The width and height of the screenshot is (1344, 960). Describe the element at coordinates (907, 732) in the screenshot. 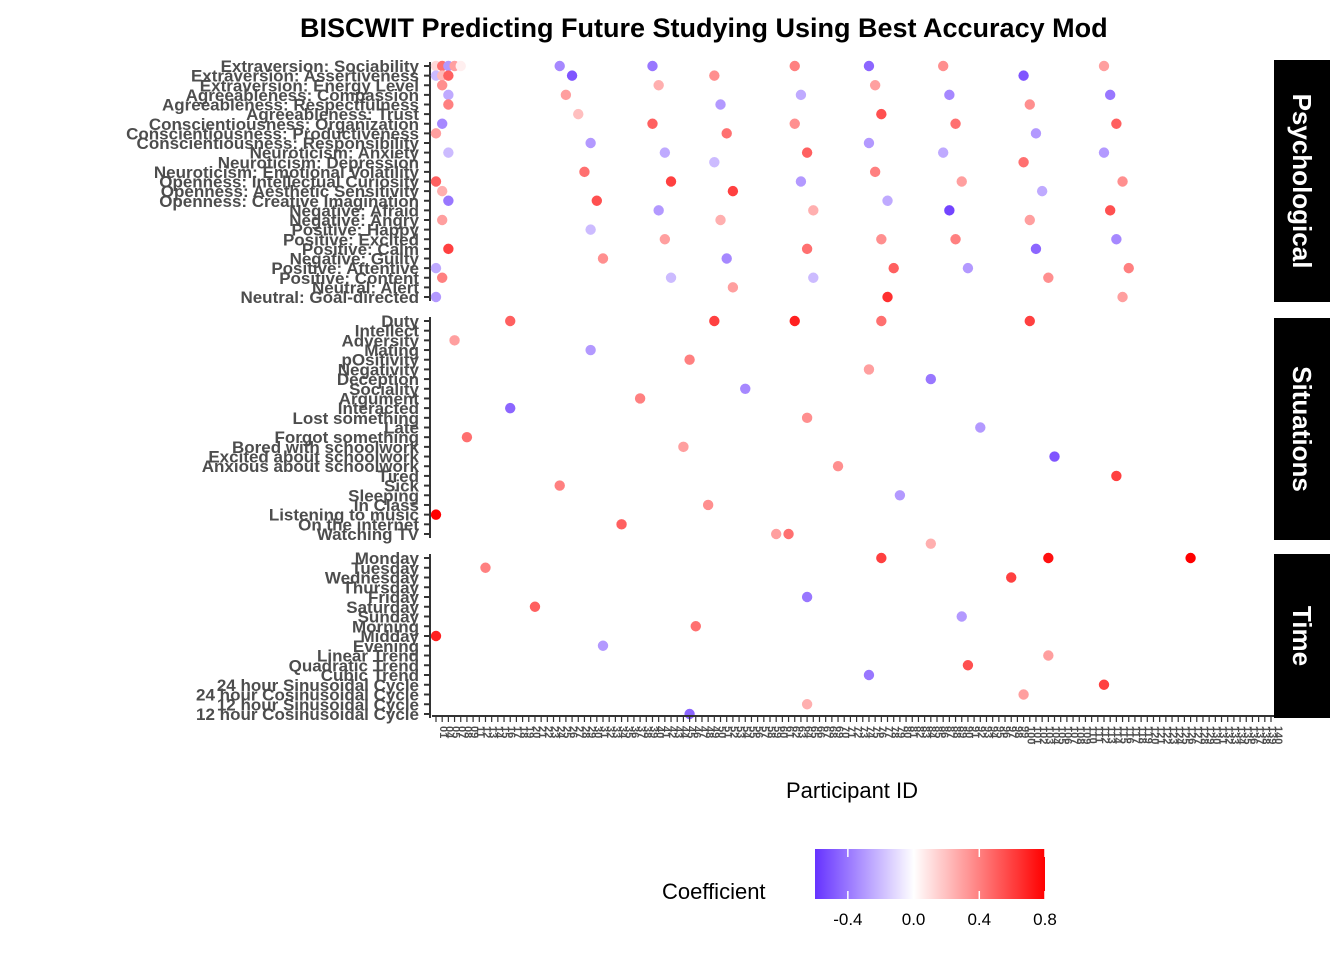

I see `x-tick-label: 80` at that location.